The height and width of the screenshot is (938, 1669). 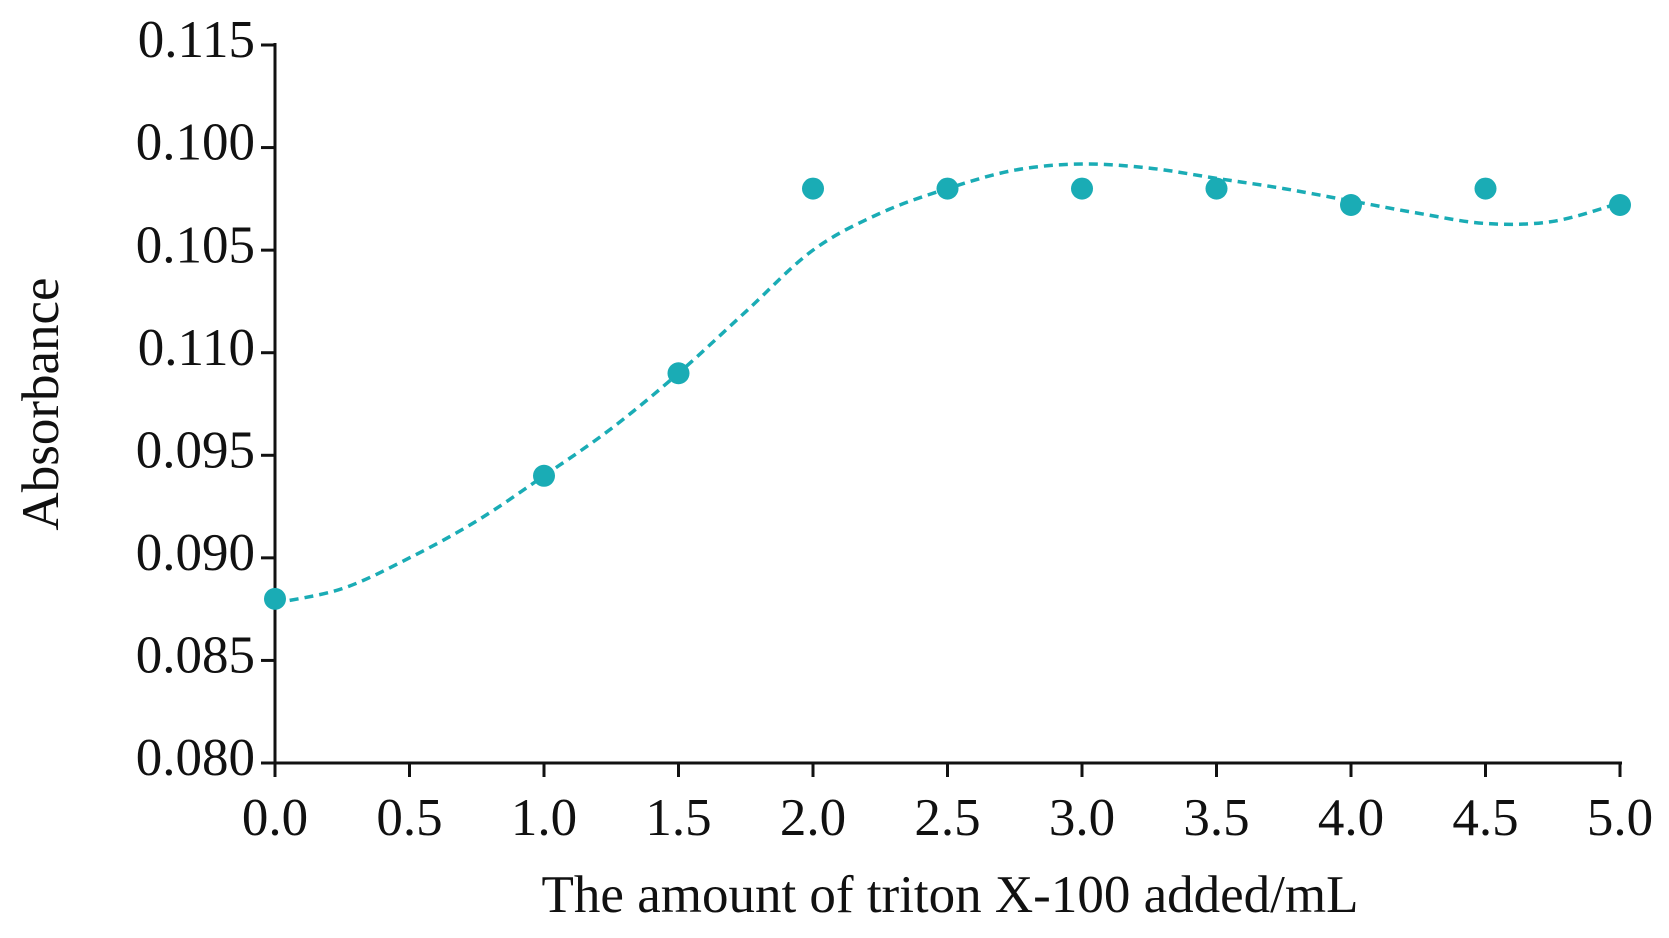 I want to click on x-tick-label: 3.5, so click(x=1216, y=818).